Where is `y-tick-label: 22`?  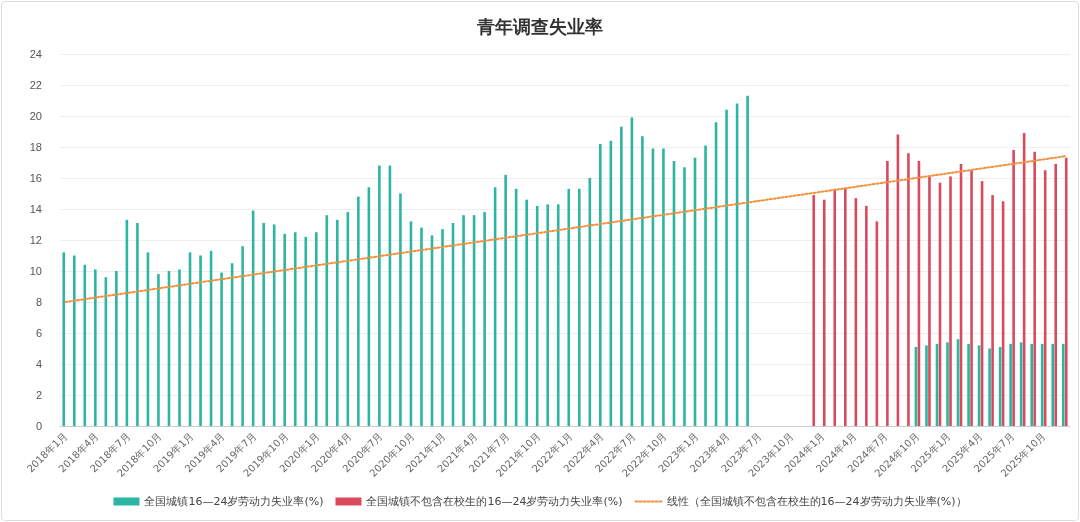 y-tick-label: 22 is located at coordinates (35, 85).